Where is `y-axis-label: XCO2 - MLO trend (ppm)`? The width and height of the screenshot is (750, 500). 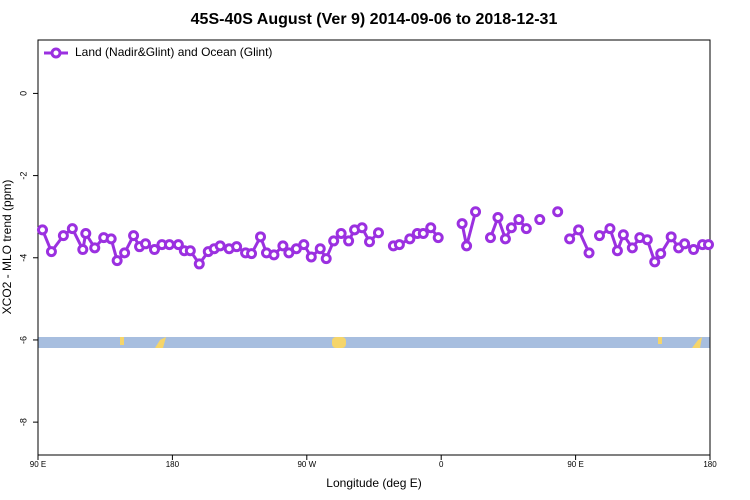
y-axis-label: XCO2 - MLO trend (ppm) is located at coordinates (7, 247).